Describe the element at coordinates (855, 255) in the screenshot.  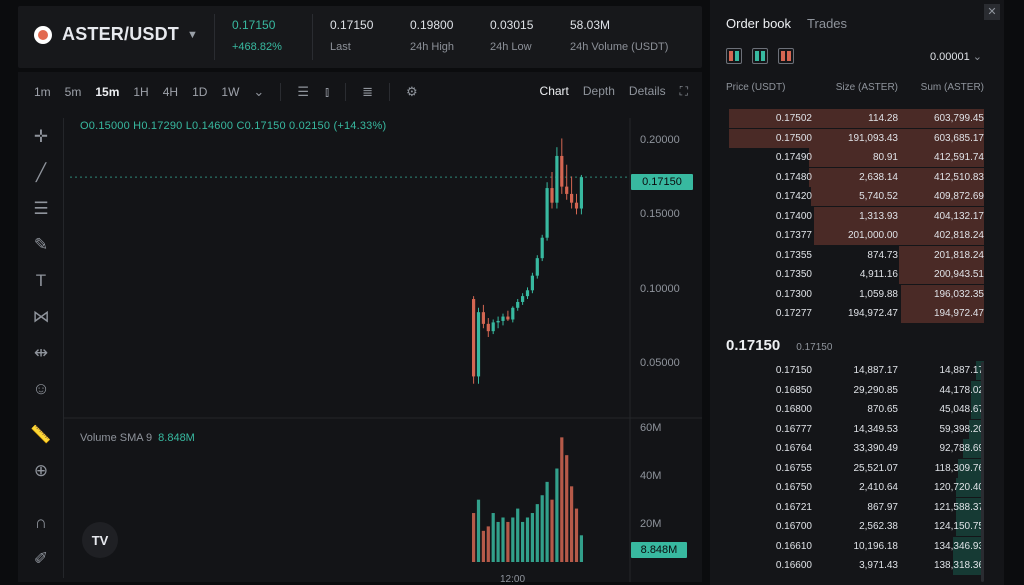
I see `ask-row: 0.17355 874.73 201,818.24` at that location.